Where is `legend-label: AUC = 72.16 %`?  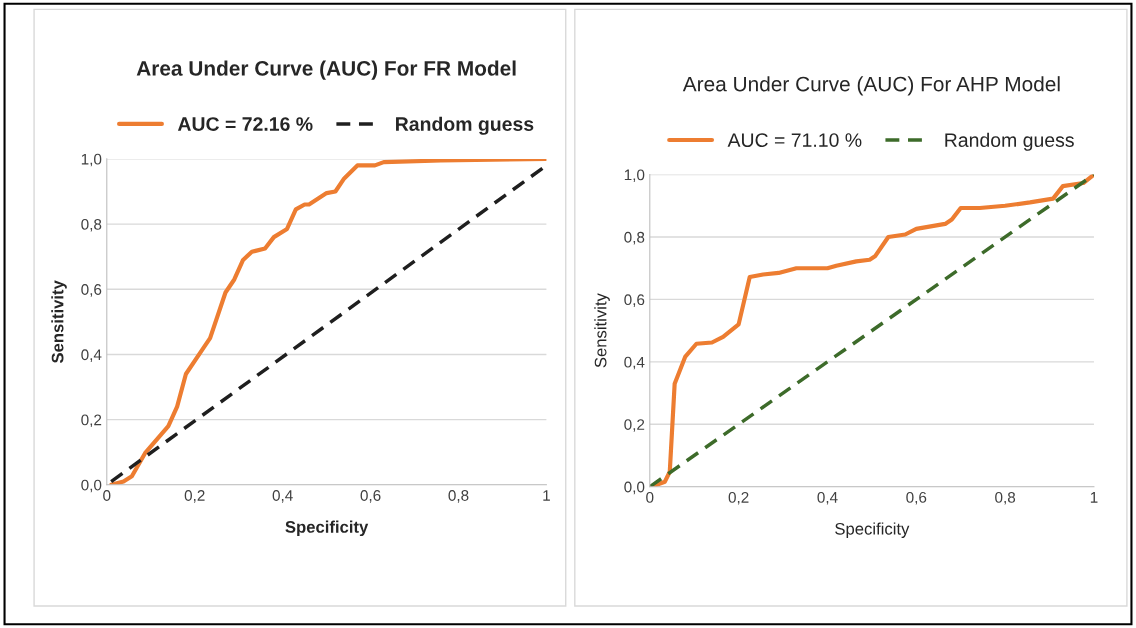
legend-label: AUC = 72.16 % is located at coordinates (245, 124).